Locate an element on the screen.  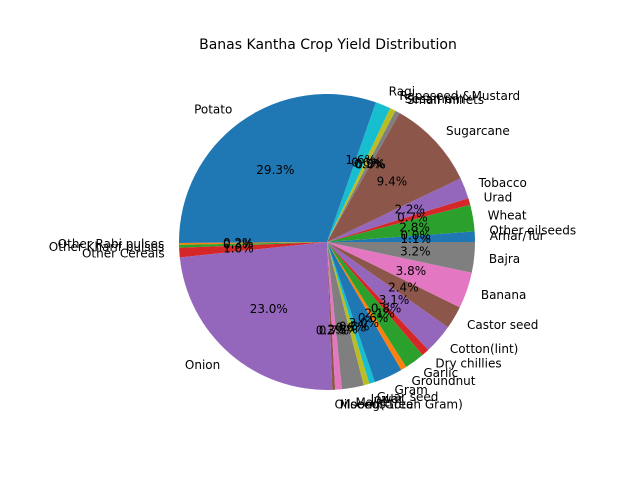
slice-tobacco is located at coordinates (398, 210).